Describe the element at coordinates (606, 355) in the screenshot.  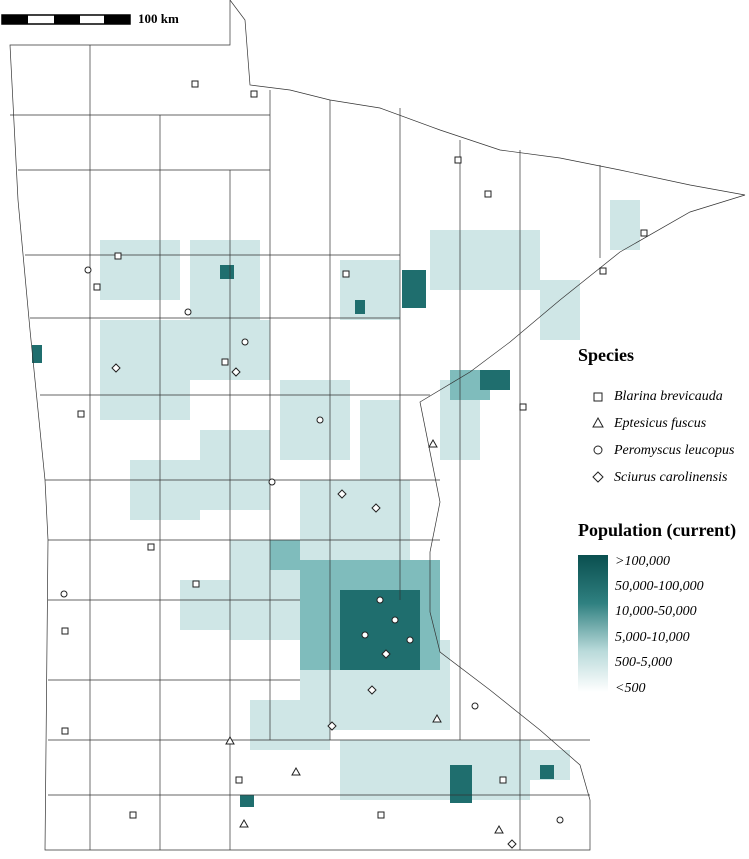
I see `legend-title: Species` at that location.